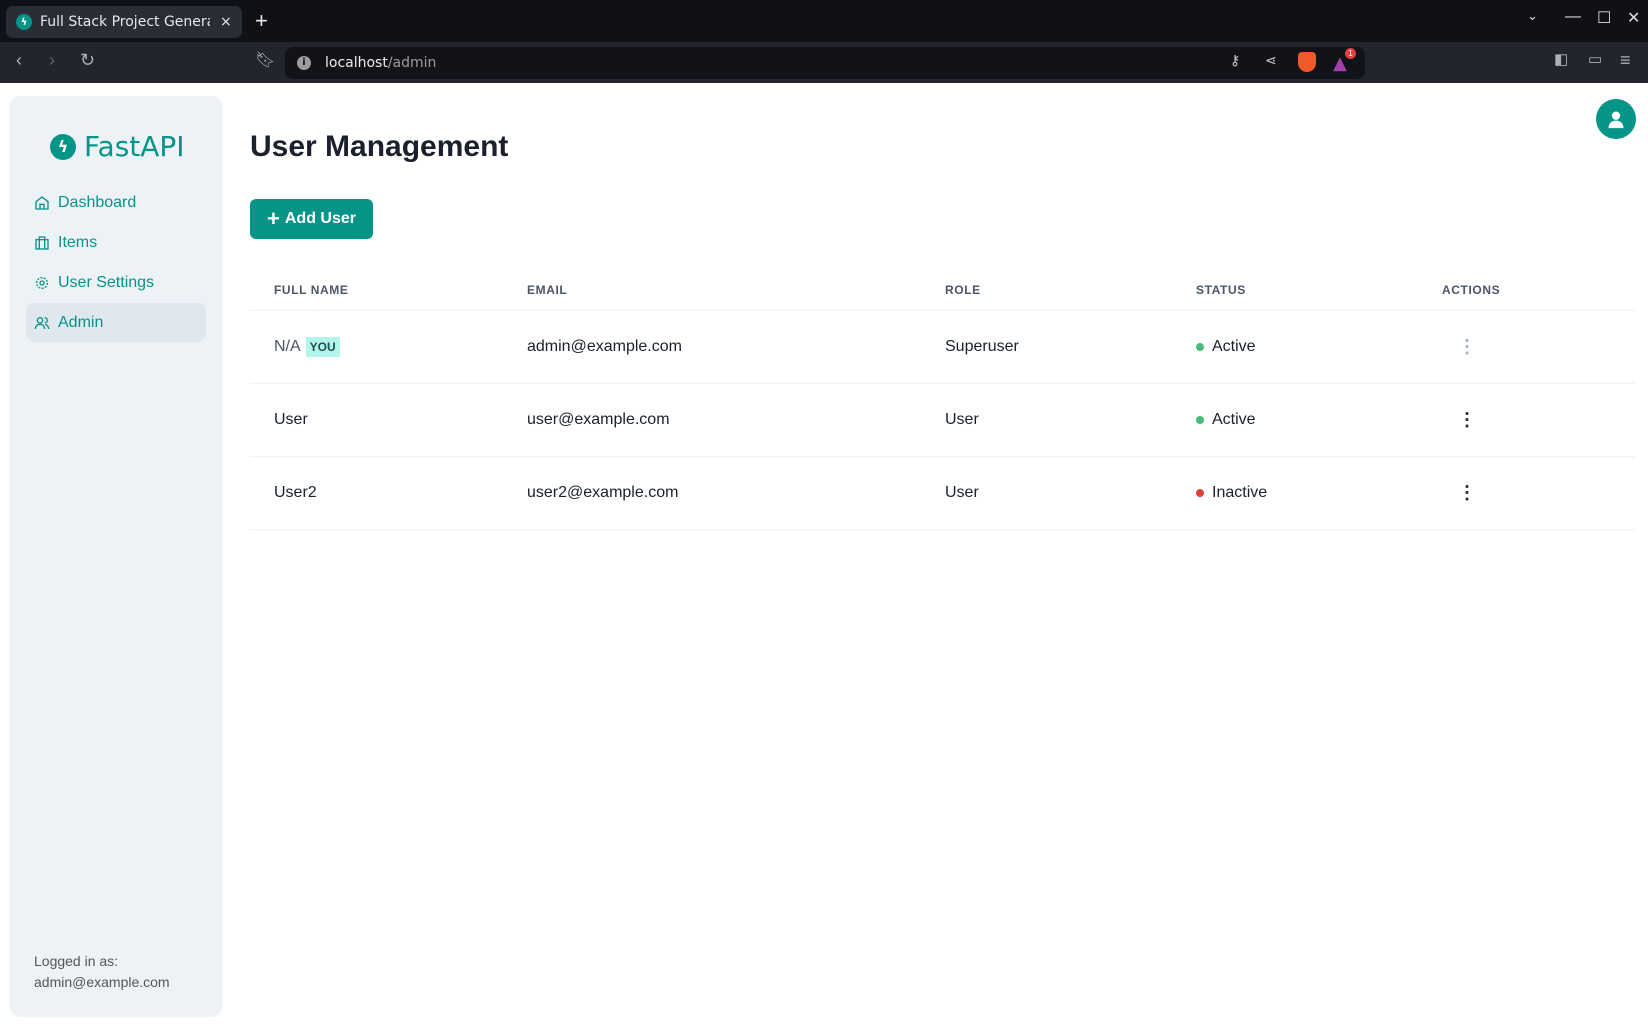 The width and height of the screenshot is (1648, 1025). What do you see at coordinates (88, 60) in the screenshot?
I see `reload-icon: ↻` at bounding box center [88, 60].